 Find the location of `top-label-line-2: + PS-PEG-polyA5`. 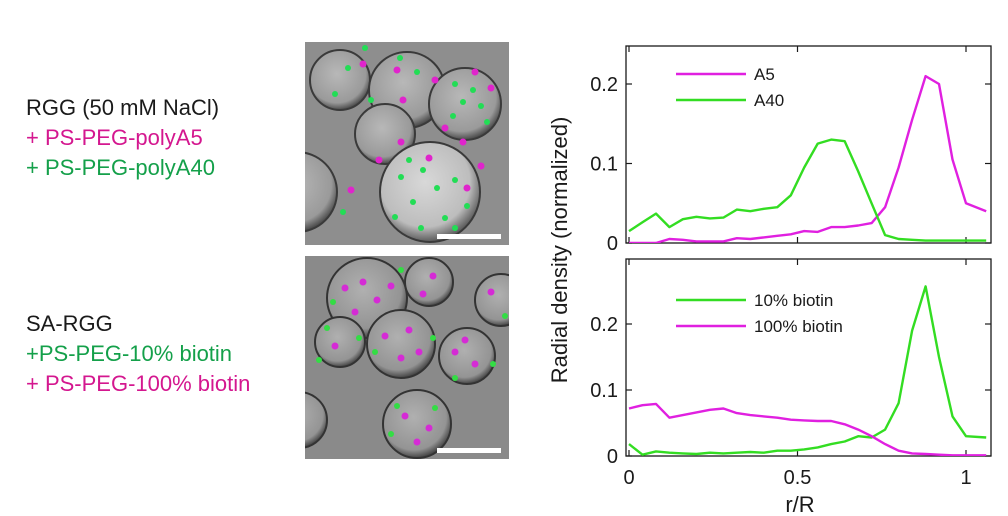

top-label-line-2: + PS-PEG-polyA5 is located at coordinates (114, 137).